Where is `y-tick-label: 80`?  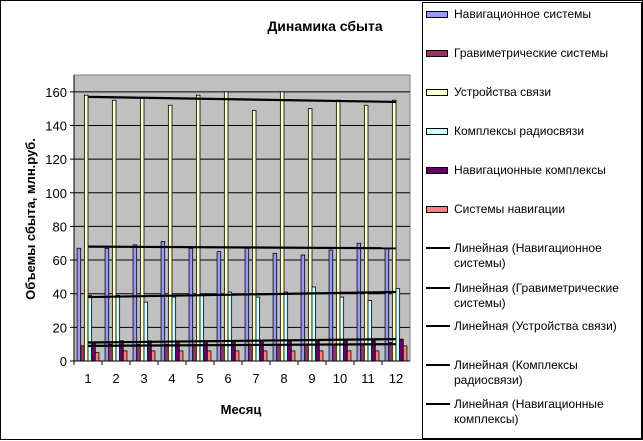 y-tick-label: 80 is located at coordinates (60, 226).